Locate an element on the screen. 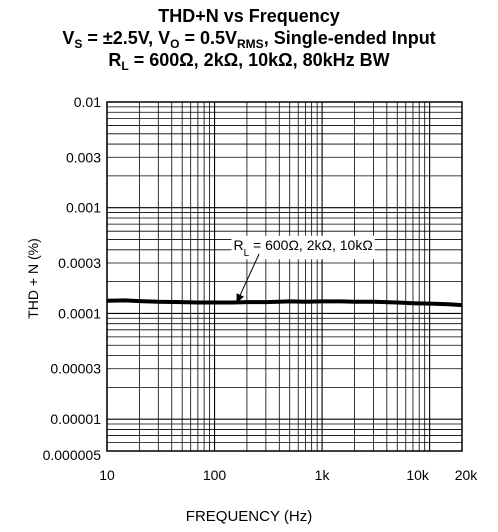 Image resolution: width=498 pixels, height=532 pixels. y-axis-label: THD + N (%) is located at coordinates (33, 278).